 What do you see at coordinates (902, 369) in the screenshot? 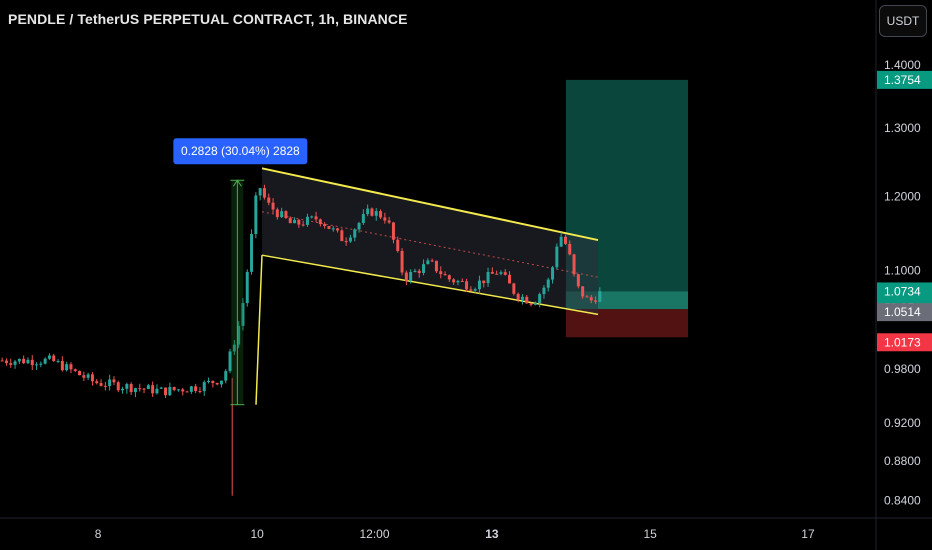
I see `y-tick-label: 0.9800` at bounding box center [902, 369].